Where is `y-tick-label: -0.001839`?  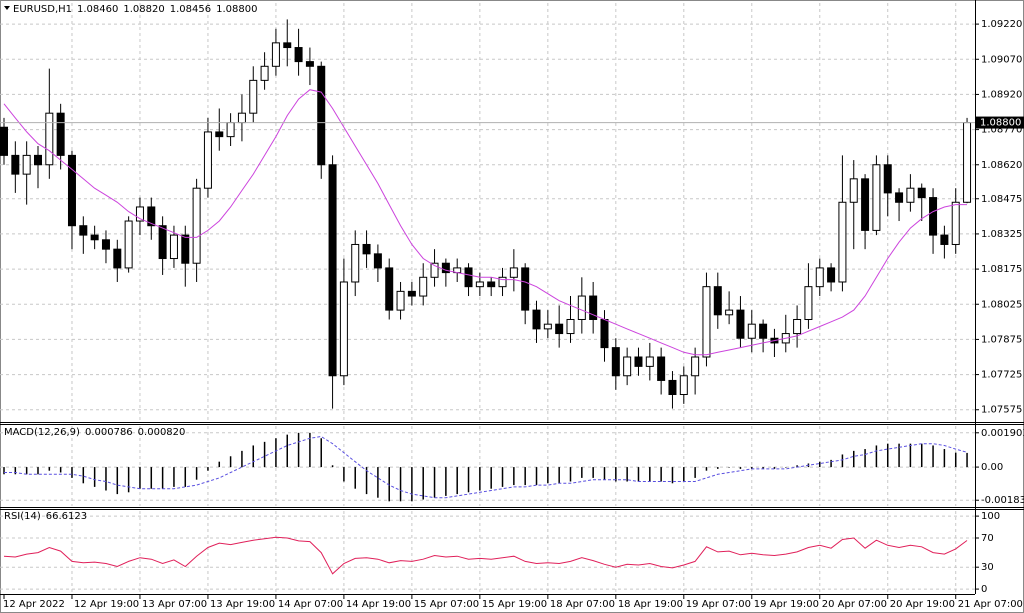 y-tick-label: -0.001839 is located at coordinates (1002, 500).